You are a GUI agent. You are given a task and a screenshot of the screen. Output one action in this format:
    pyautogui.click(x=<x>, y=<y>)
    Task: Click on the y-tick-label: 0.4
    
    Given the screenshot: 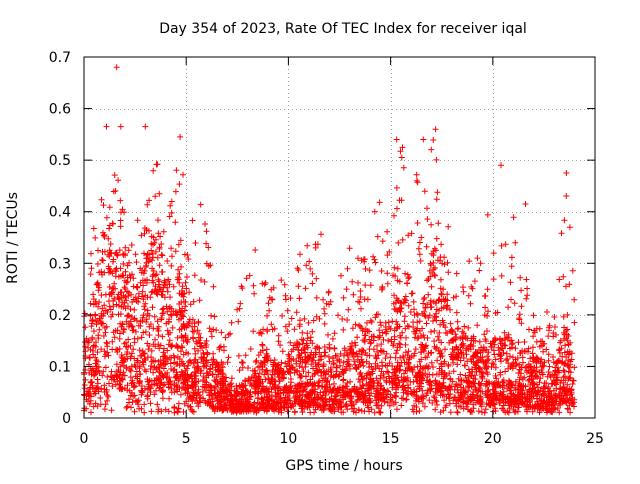 What is the action you would take?
    pyautogui.click(x=60, y=213)
    